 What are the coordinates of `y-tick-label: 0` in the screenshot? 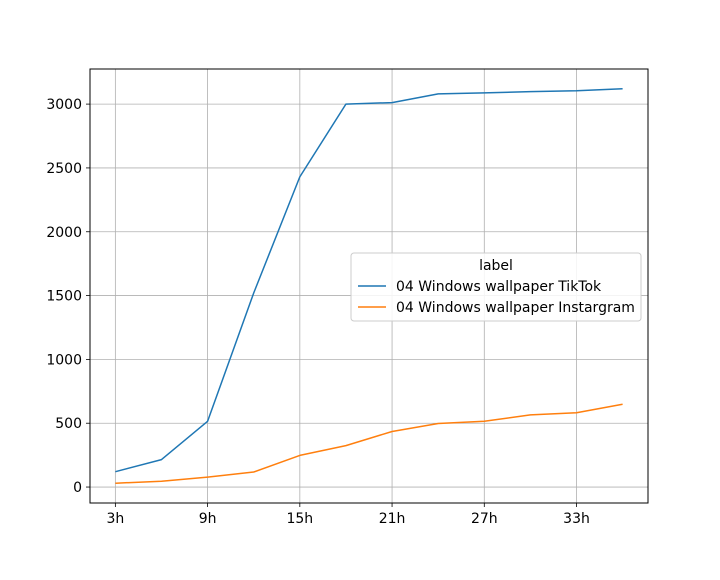 It's located at (77, 488).